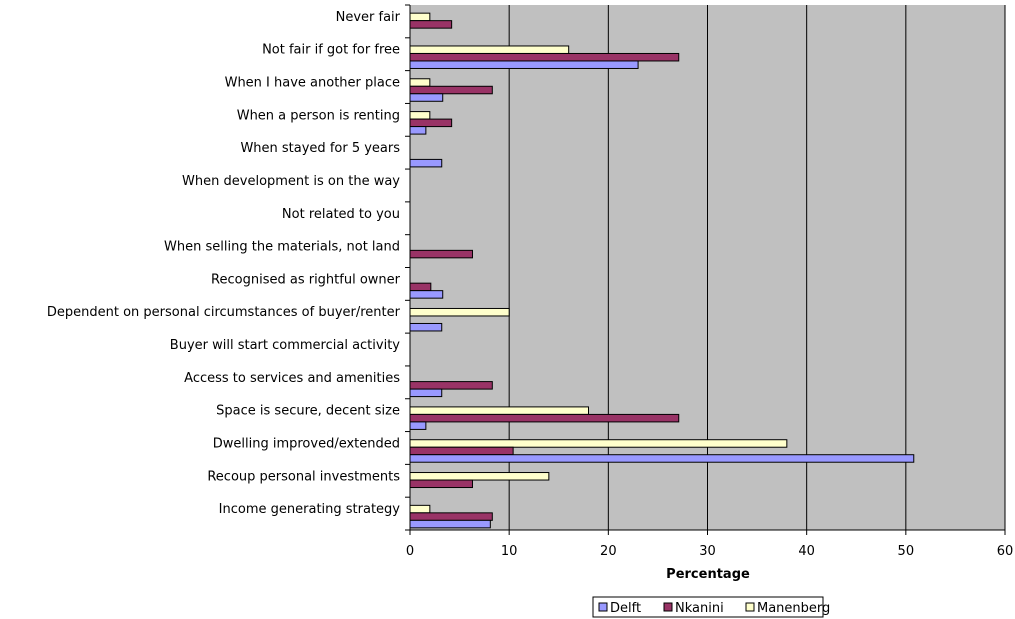 The width and height of the screenshot is (1015, 619). I want to click on x-tick-label: 40, so click(806, 551).